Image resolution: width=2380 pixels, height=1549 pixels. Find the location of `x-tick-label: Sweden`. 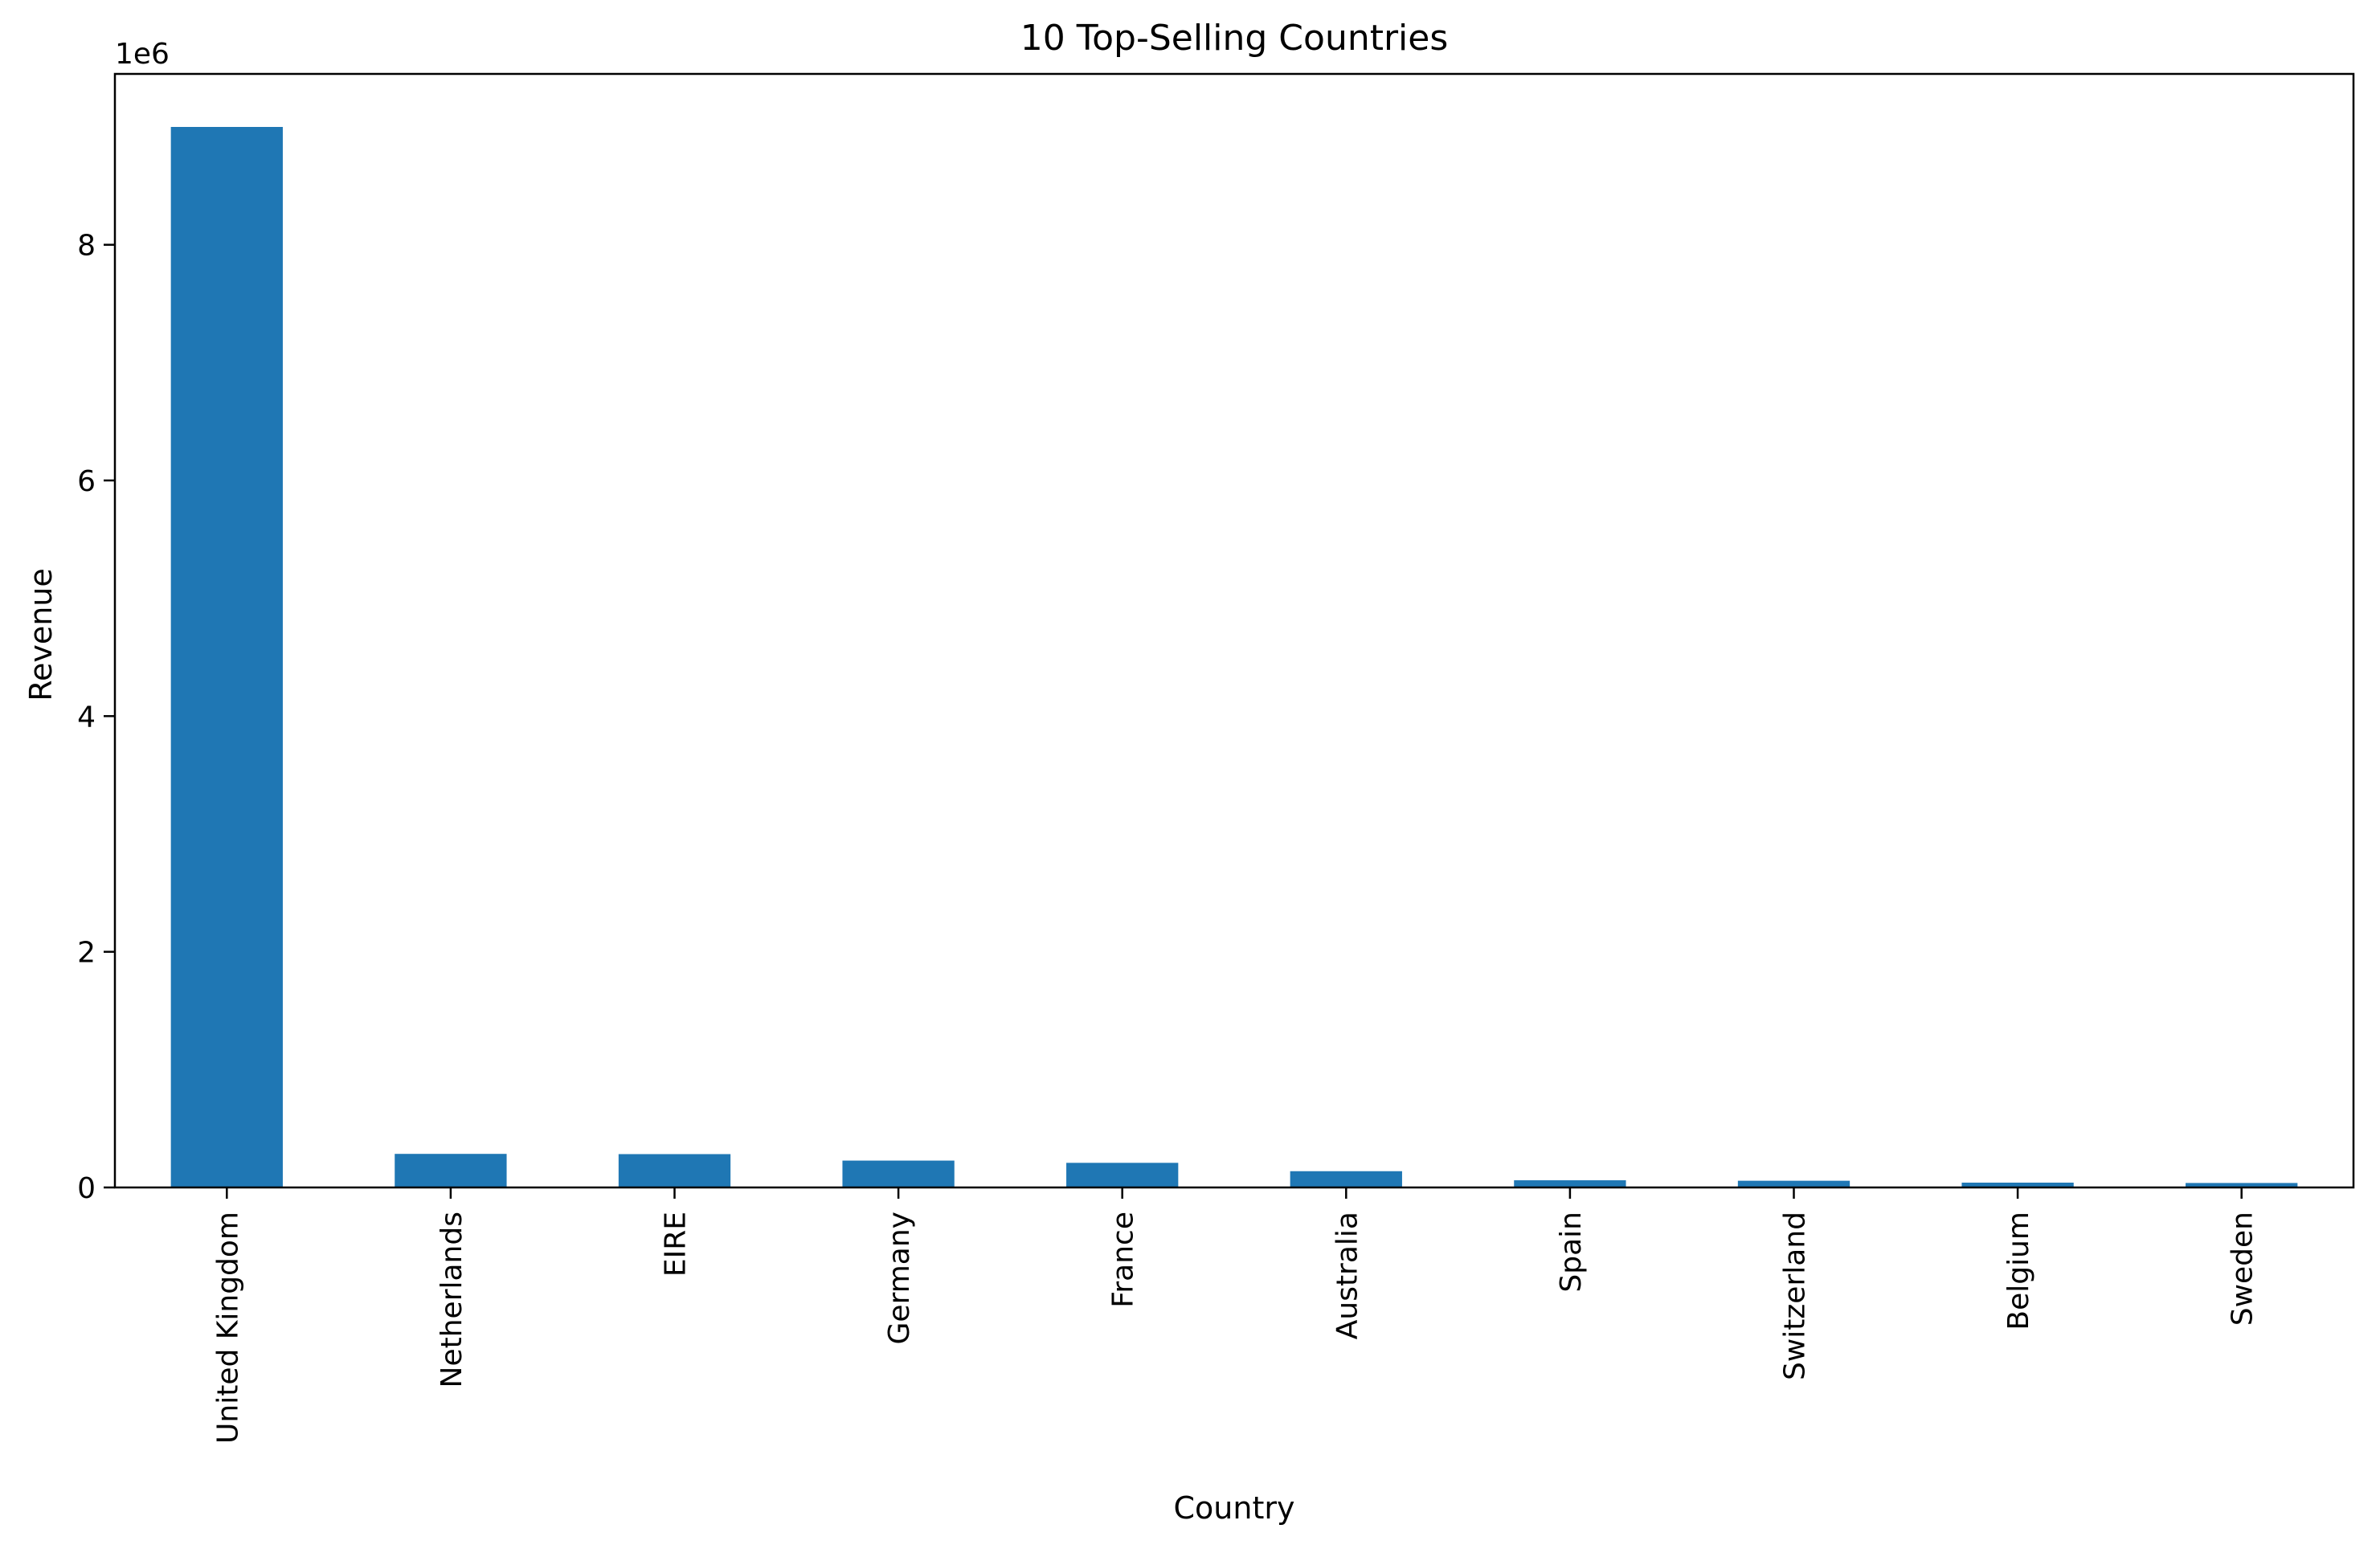

x-tick-label: Sweden is located at coordinates (2243, 1269).